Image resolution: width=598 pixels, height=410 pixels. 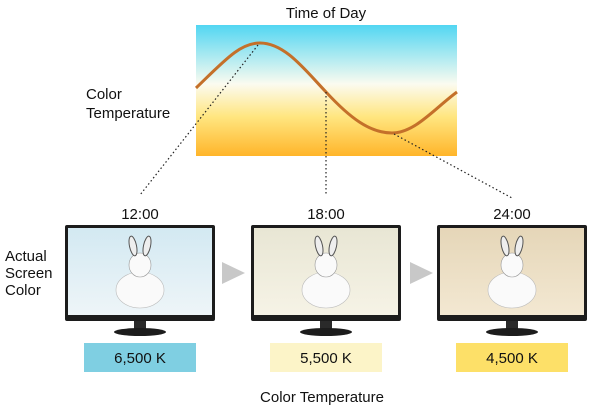 What do you see at coordinates (29, 273) in the screenshot?
I see `row-label: Actual Screen Color` at bounding box center [29, 273].